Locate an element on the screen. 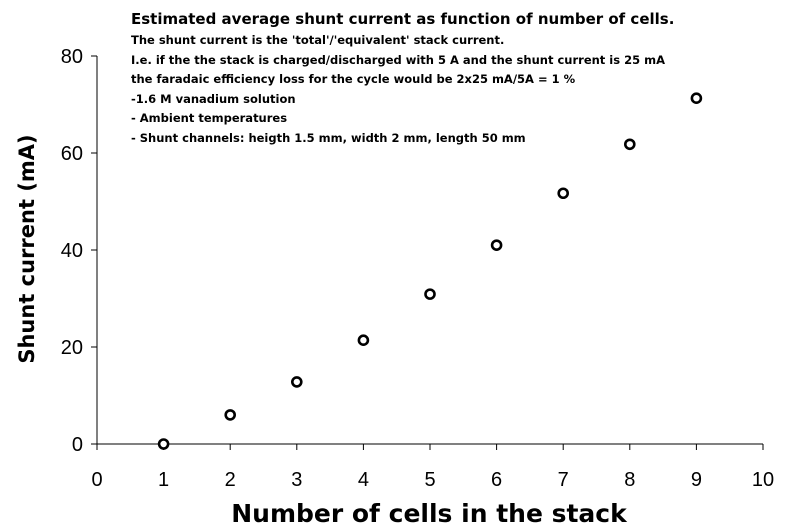 The height and width of the screenshot is (532, 800). x-tick-label: 4 is located at coordinates (363, 480).